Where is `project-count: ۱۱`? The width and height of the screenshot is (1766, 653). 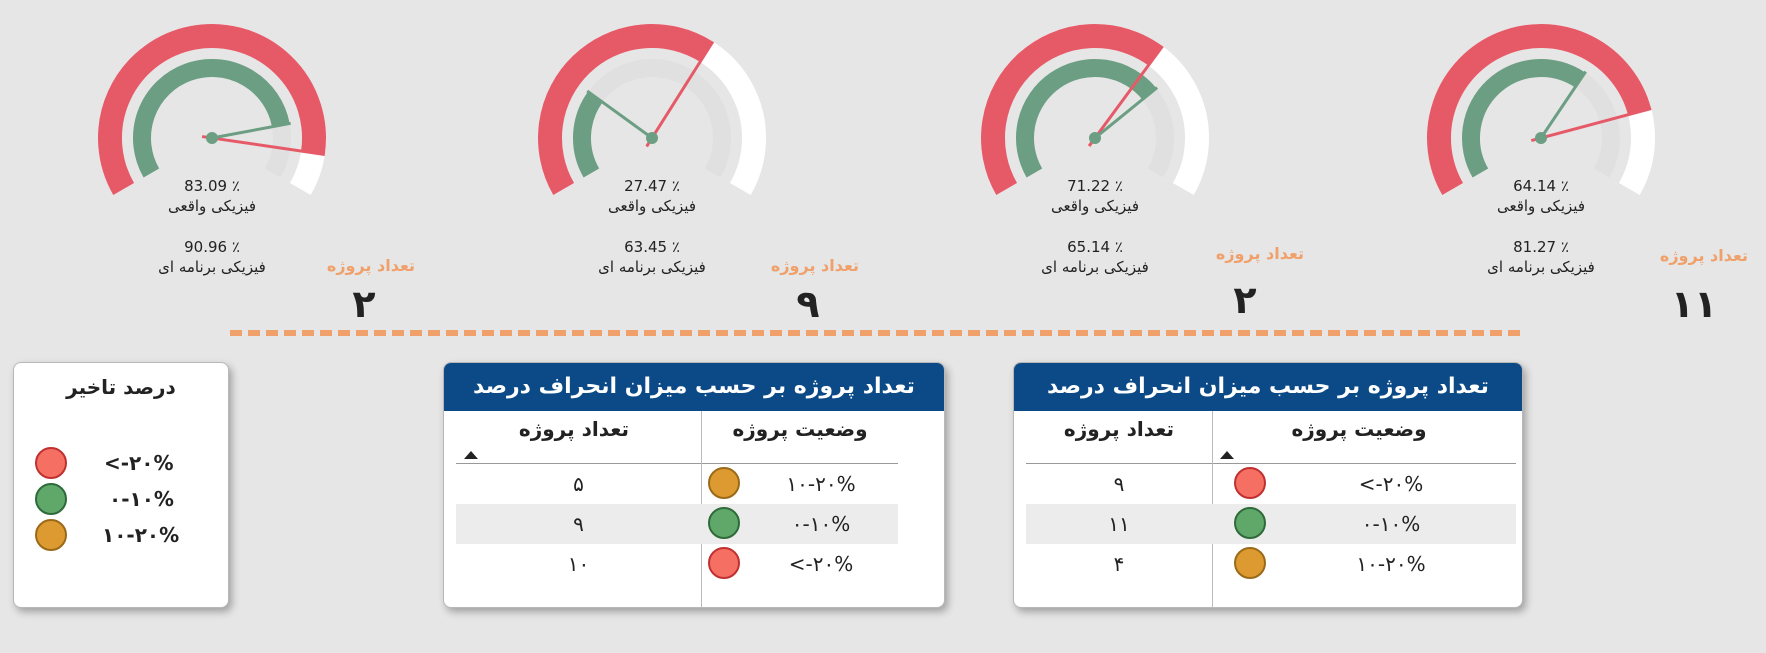 project-count: ۱۱ is located at coordinates (1694, 304).